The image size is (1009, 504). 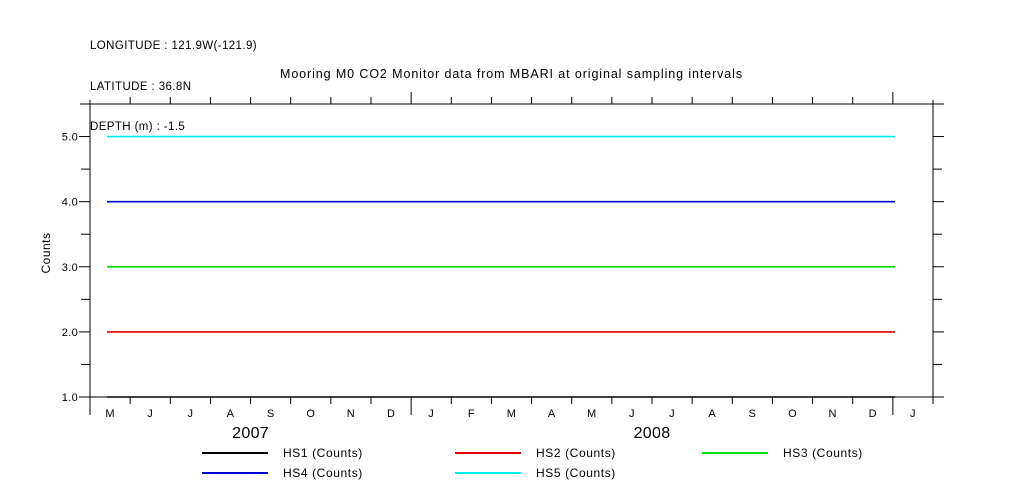 I want to click on legend-item-hs3: HS3 (Counts), so click(x=782, y=453).